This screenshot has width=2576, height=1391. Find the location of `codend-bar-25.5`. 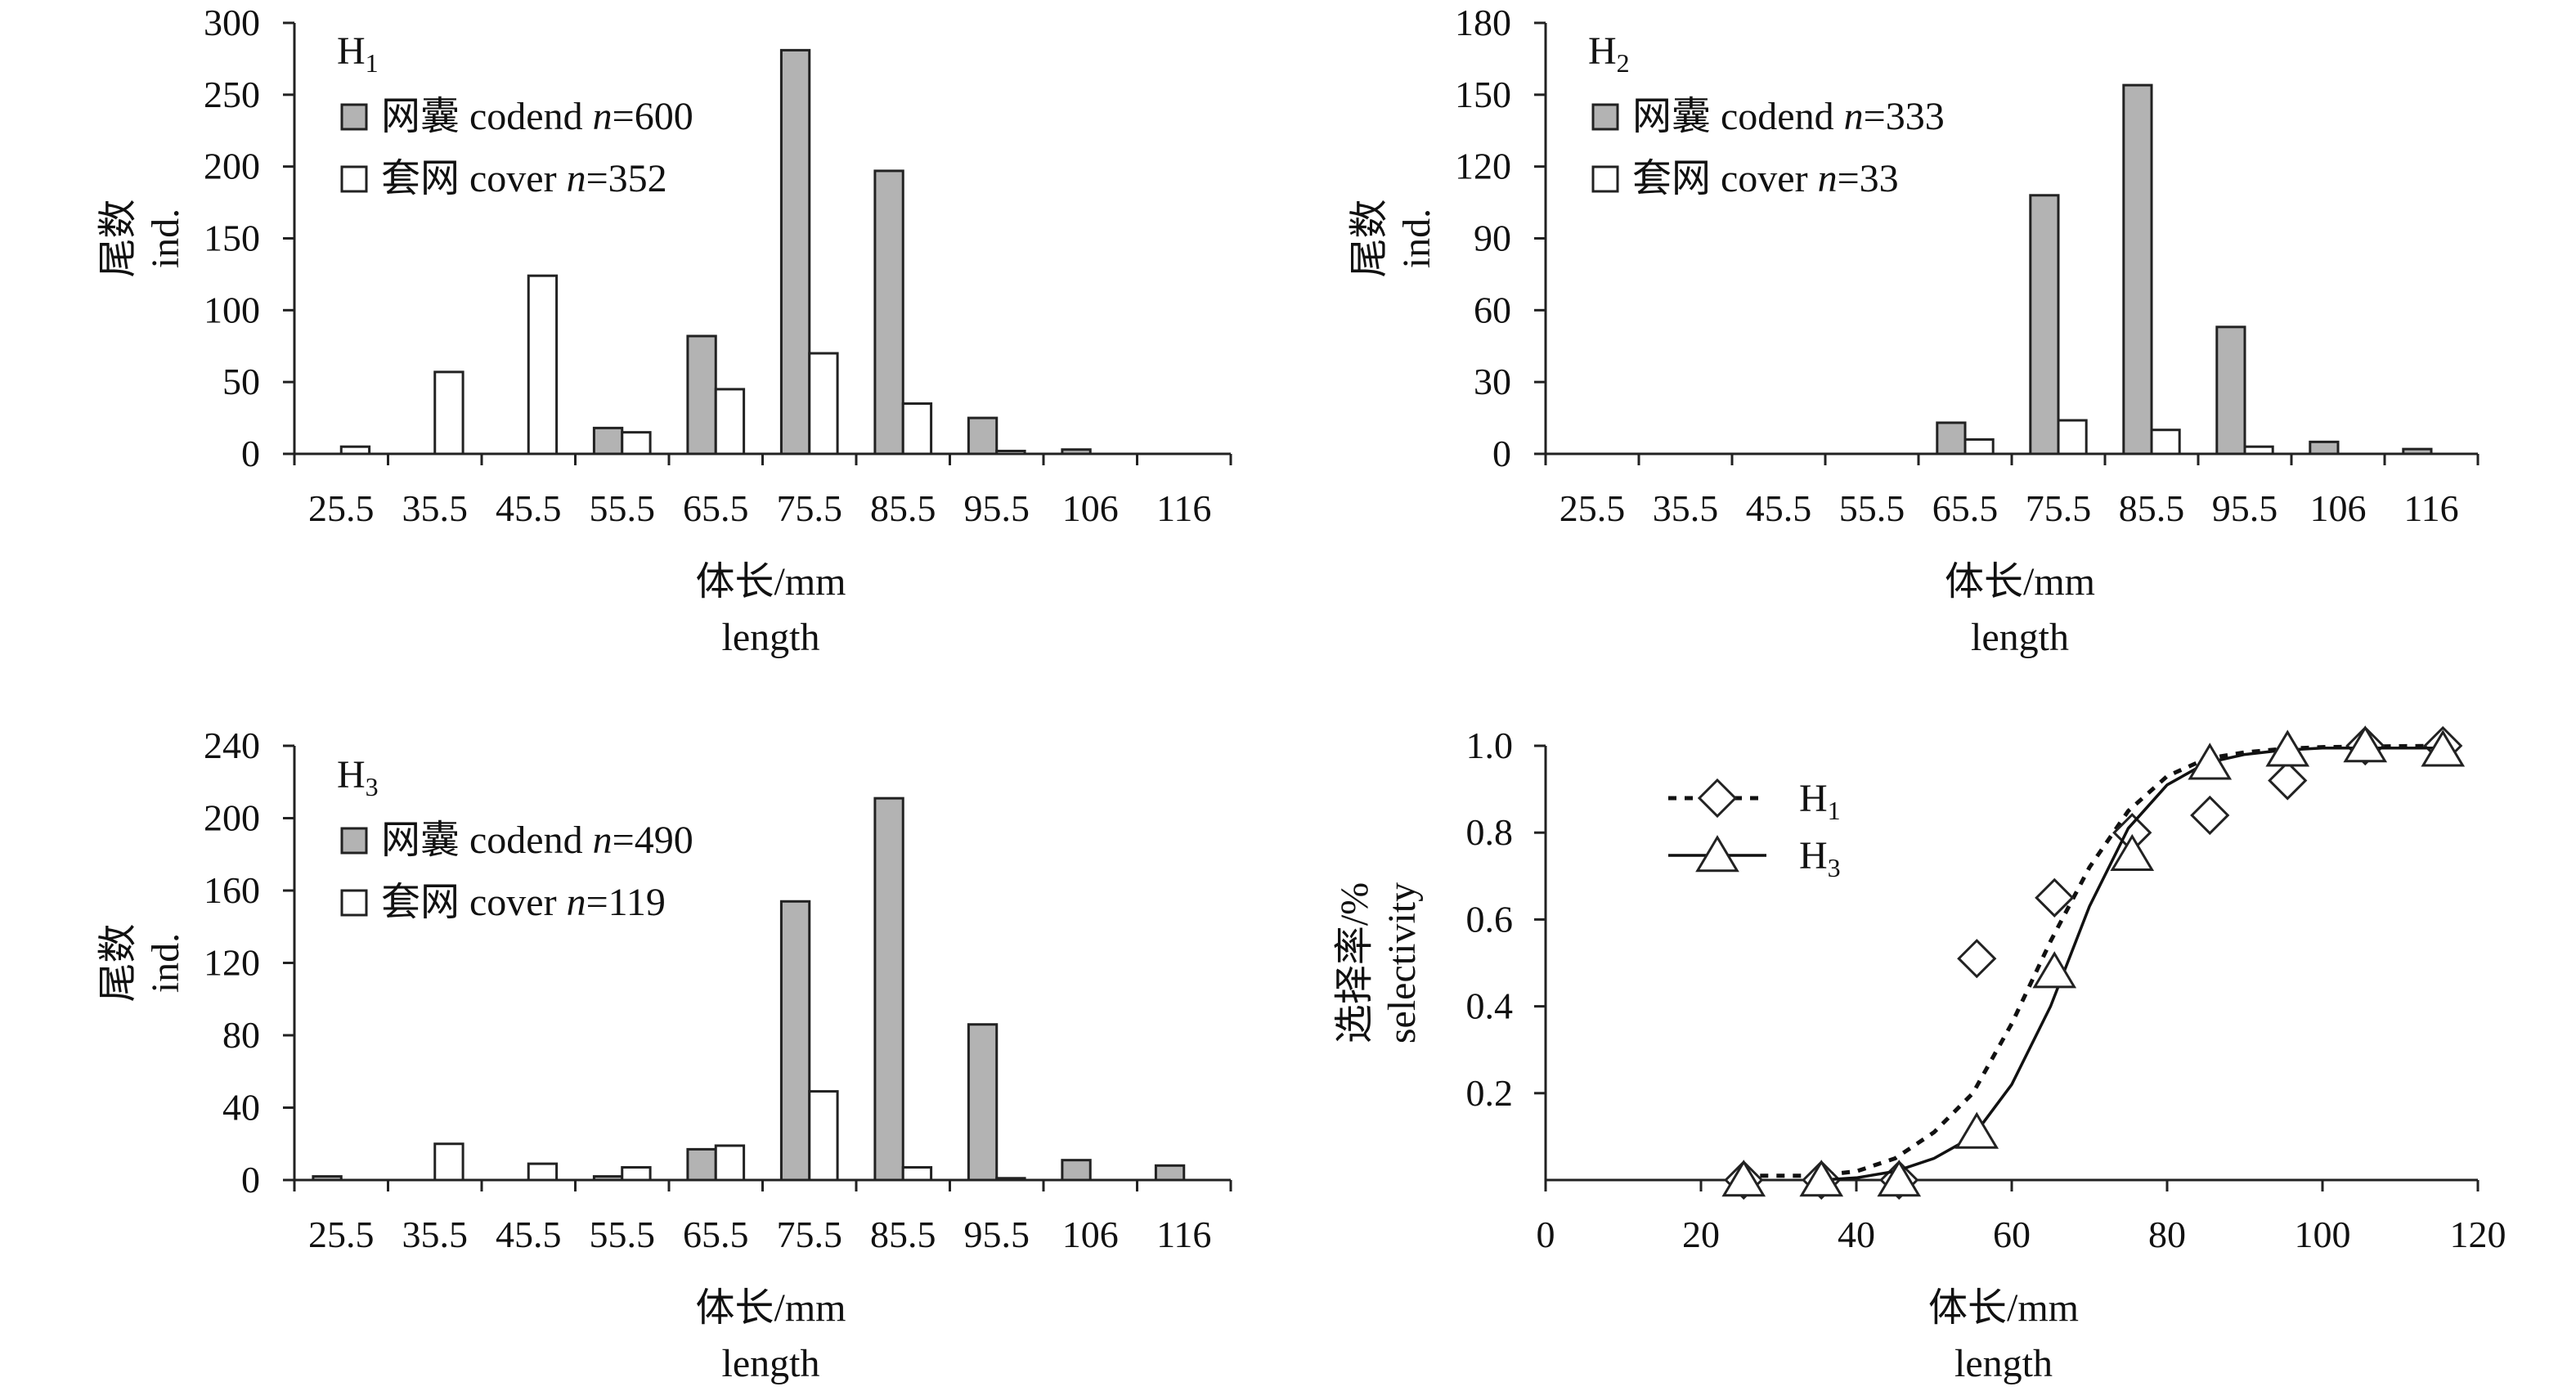

codend-bar-25.5 is located at coordinates (327, 1178).